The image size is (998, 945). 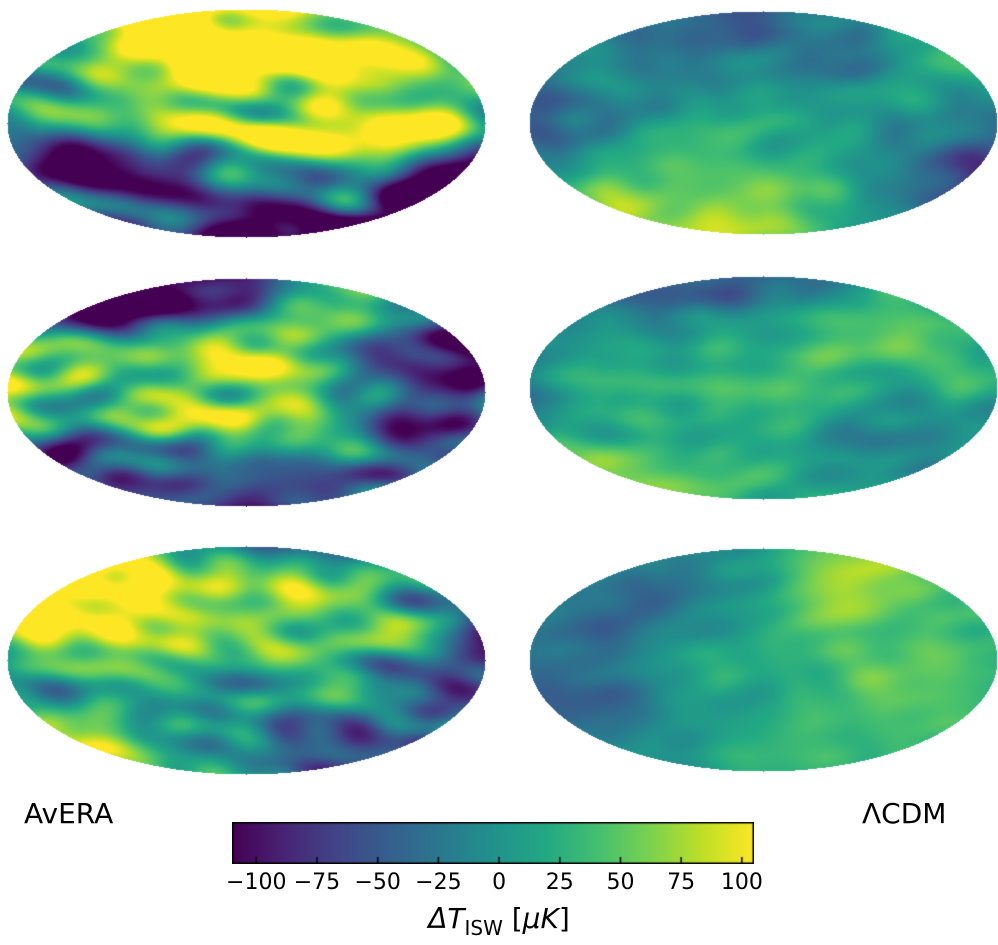 What do you see at coordinates (620, 882) in the screenshot?
I see `colorbar-tick-label: 50` at bounding box center [620, 882].